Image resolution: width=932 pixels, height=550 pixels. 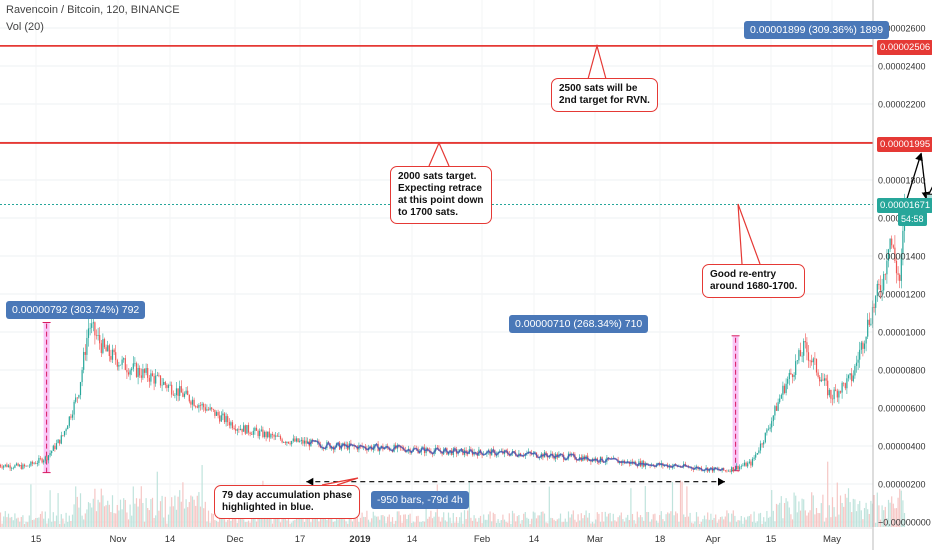 What do you see at coordinates (25, 27) in the screenshot?
I see `volume-indicator-label: Vol (20)` at bounding box center [25, 27].